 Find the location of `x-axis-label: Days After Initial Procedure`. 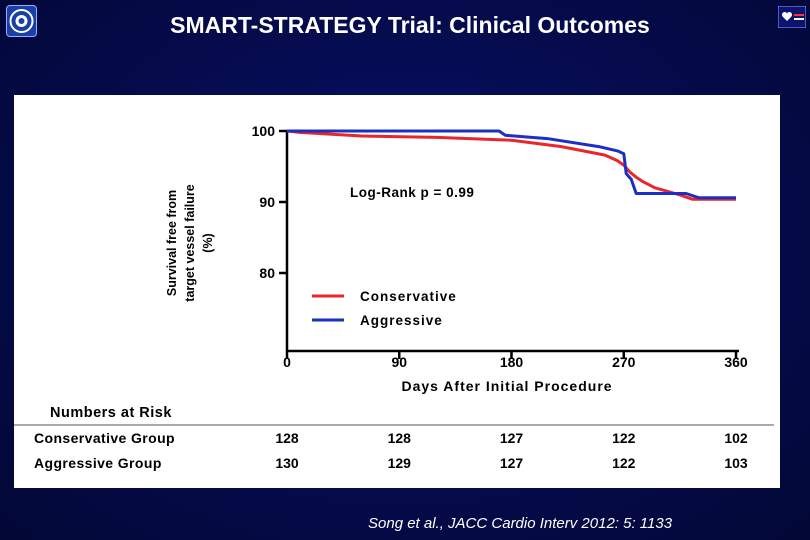

x-axis-label: Days After Initial Procedure is located at coordinates (506, 386).